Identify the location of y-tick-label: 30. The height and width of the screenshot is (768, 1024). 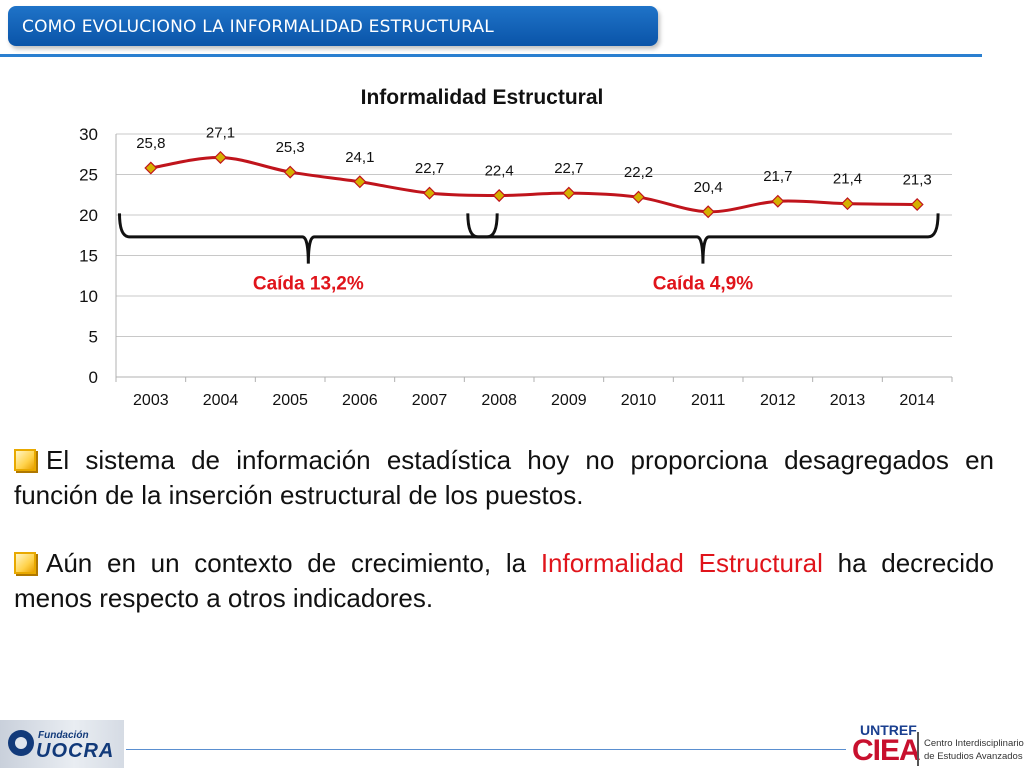
(88, 134).